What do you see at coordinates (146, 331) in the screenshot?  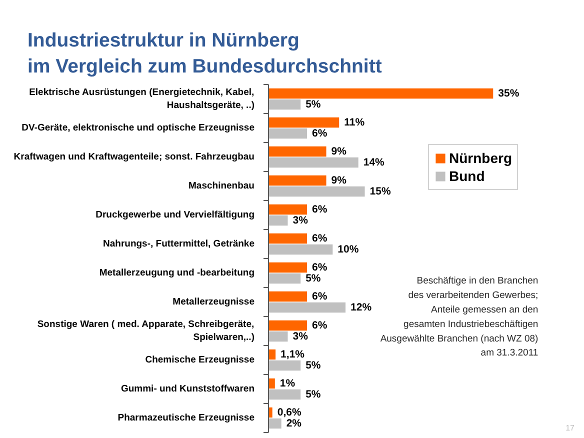 I see `y-tick-label: Sonstige Waren ( med. Apparate, Schreibgeräte, Spielwaren,..)` at bounding box center [146, 331].